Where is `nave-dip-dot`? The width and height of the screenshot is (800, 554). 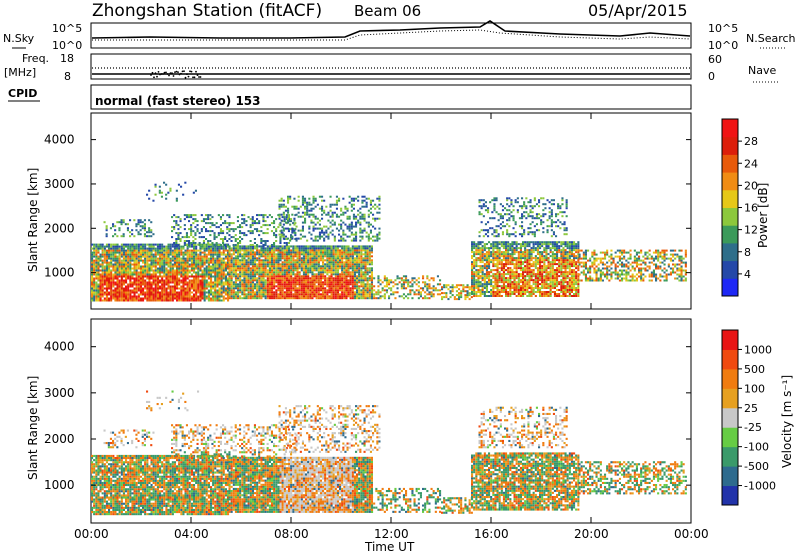 nave-dip-dot is located at coordinates (190, 71).